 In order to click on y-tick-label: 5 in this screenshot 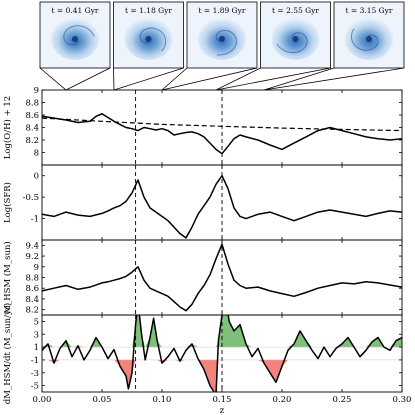, I will do `click(36, 322)`.